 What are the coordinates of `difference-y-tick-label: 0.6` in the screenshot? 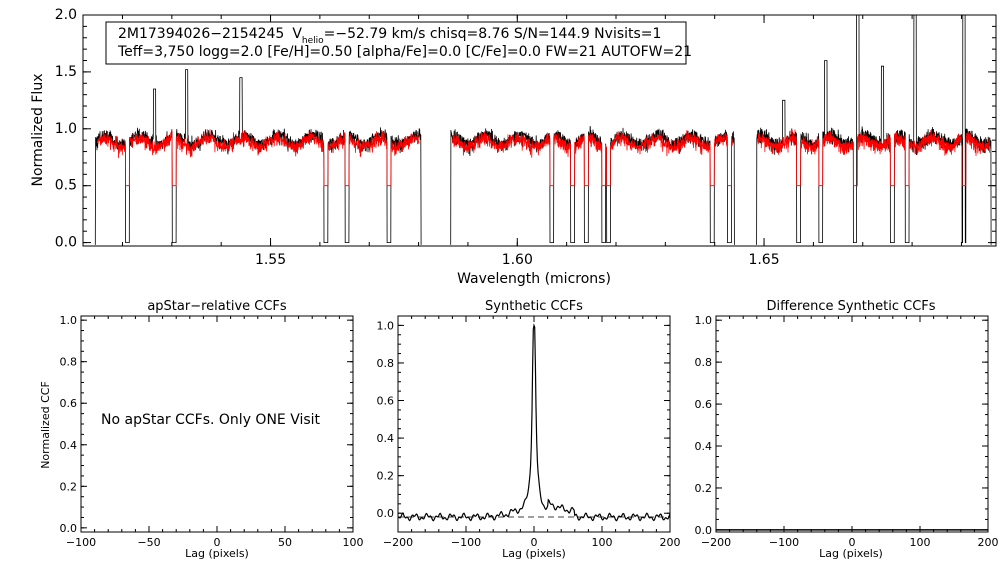 It's located at (704, 404).